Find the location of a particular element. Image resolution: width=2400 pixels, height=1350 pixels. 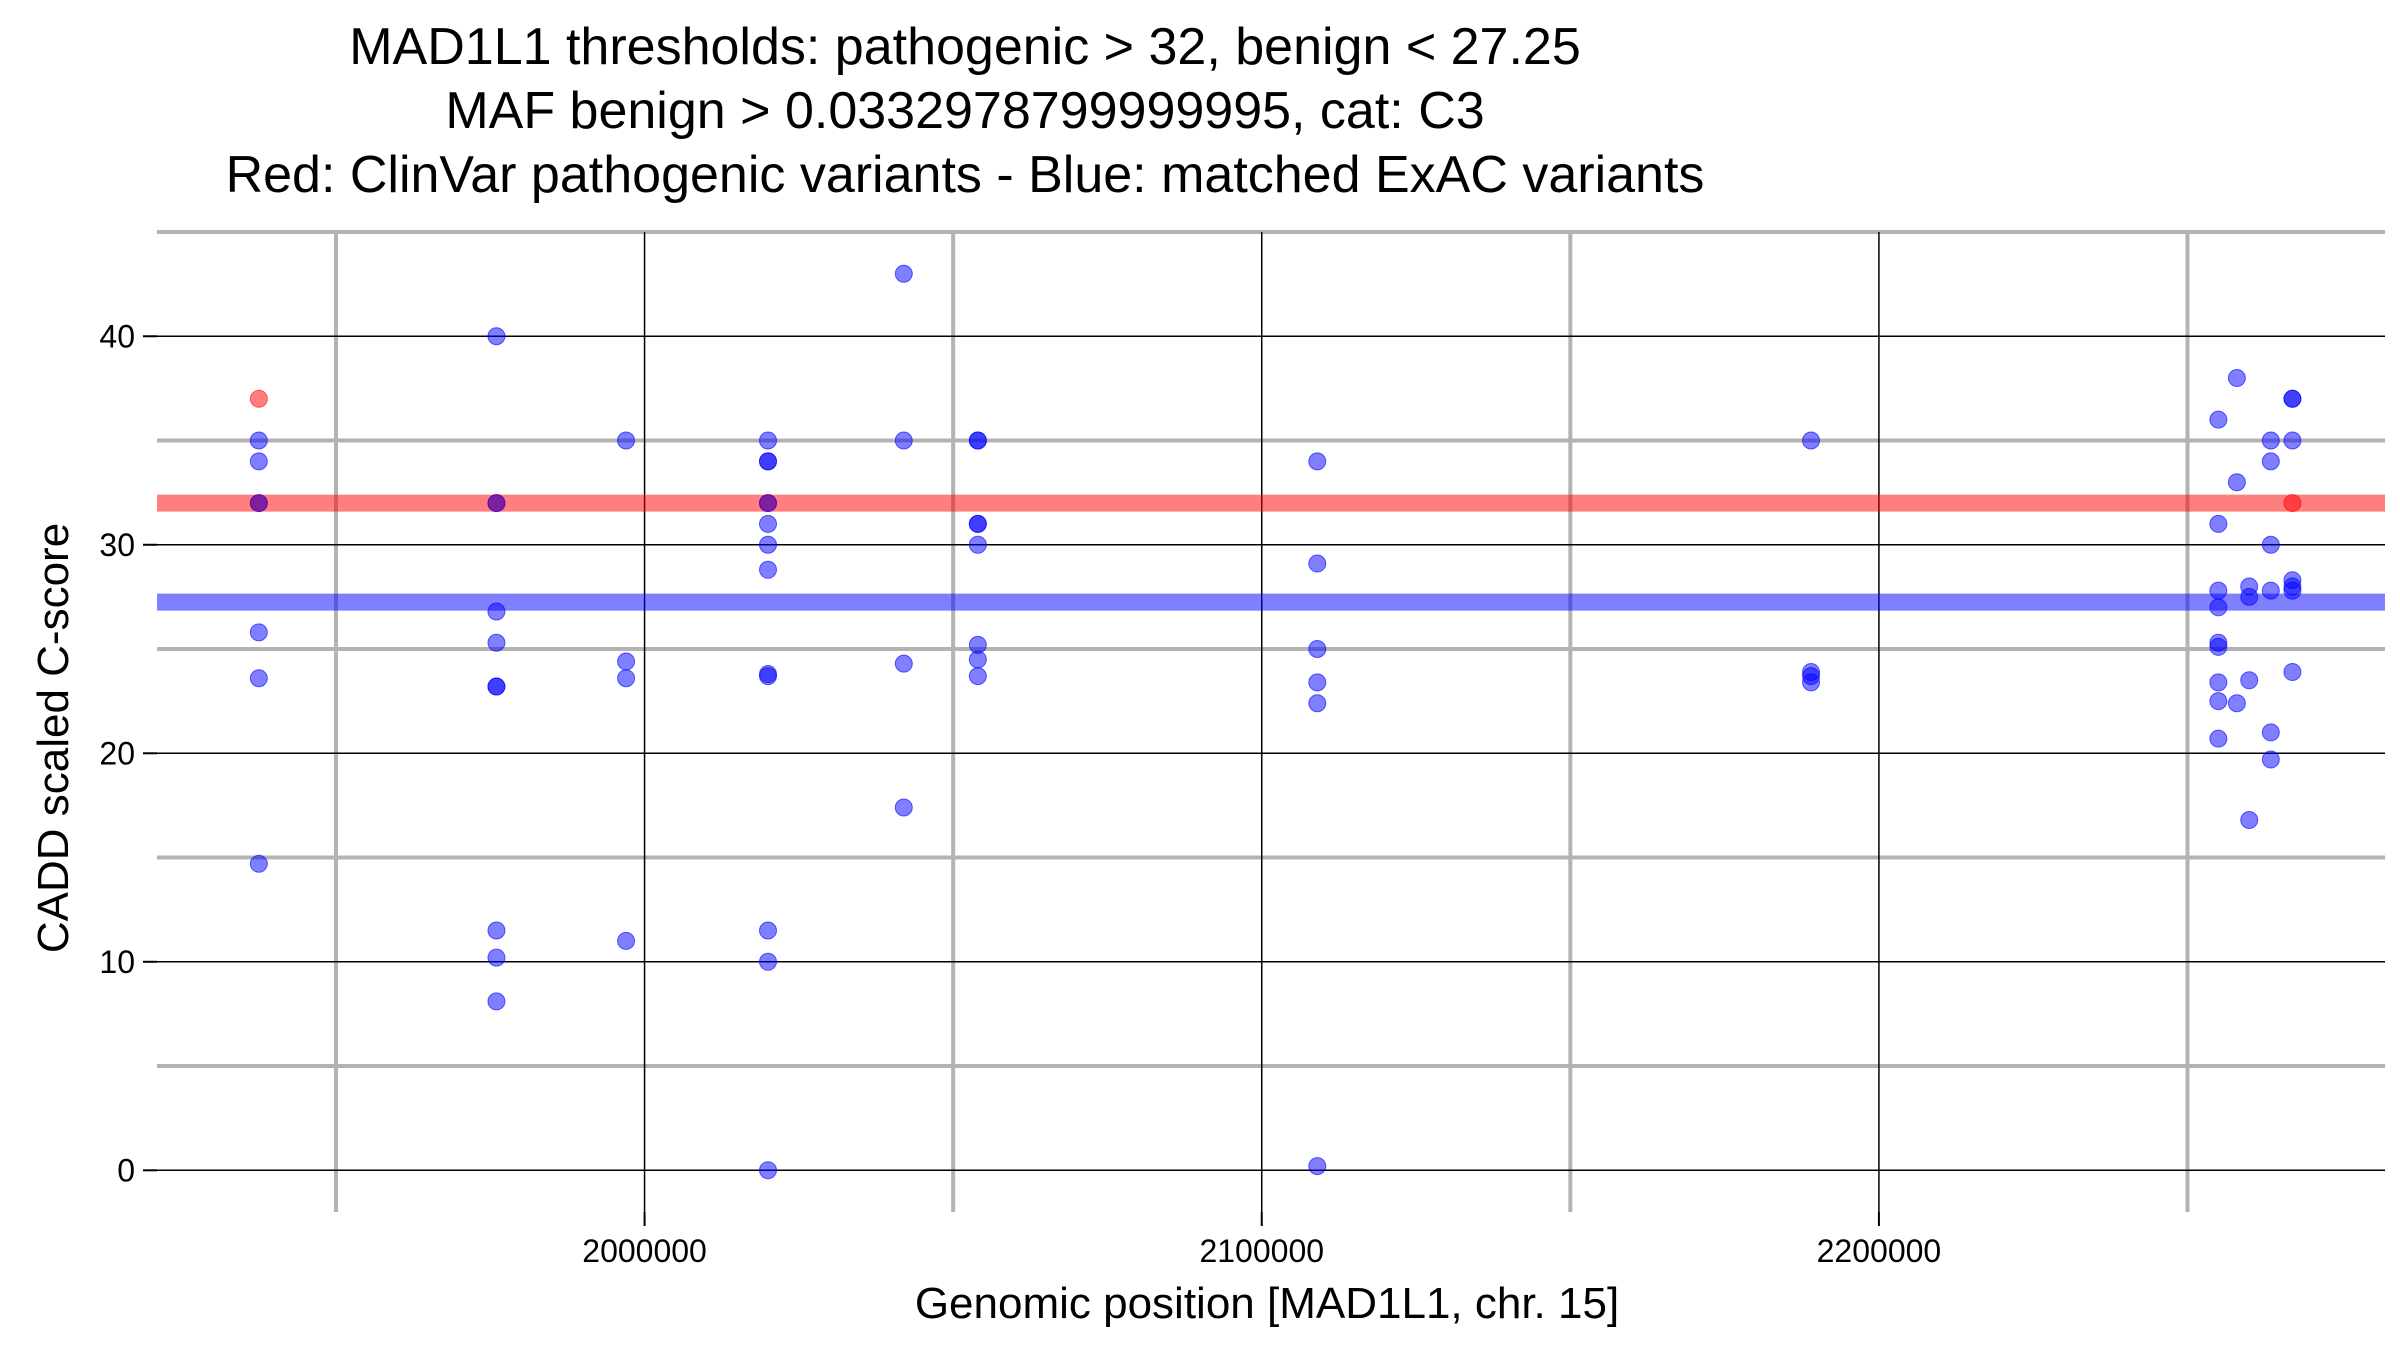

y-tick-label: 30 is located at coordinates (117, 545).